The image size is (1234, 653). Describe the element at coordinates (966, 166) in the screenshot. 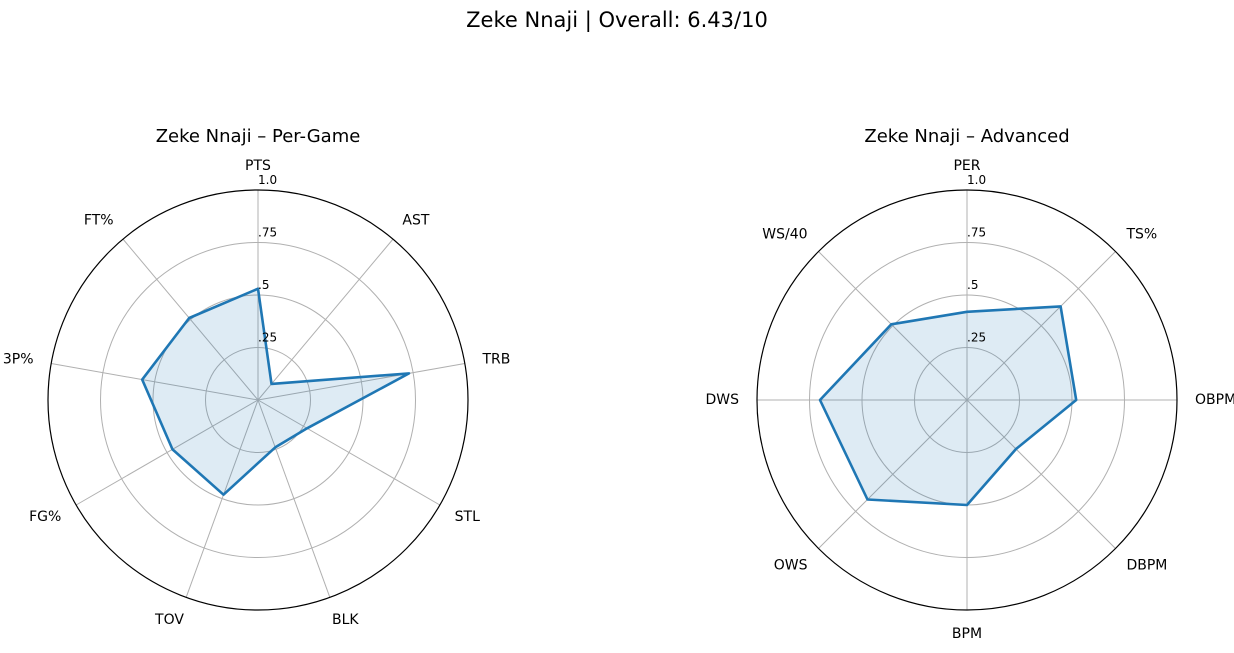

I see `category-label-per: PER` at that location.